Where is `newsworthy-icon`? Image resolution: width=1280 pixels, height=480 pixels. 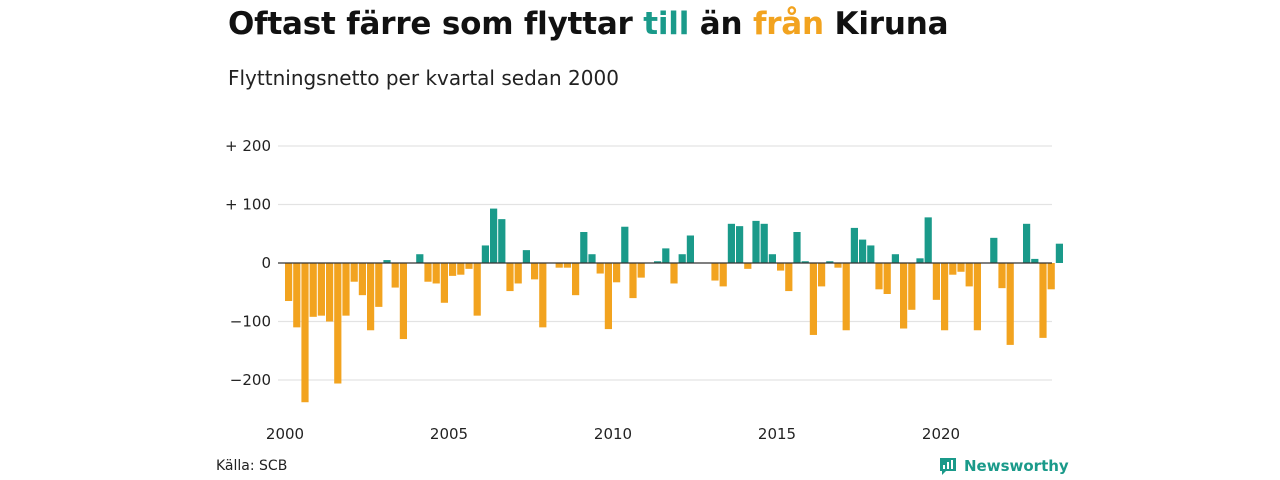
newsworthy-icon is located at coordinates (948, 466).